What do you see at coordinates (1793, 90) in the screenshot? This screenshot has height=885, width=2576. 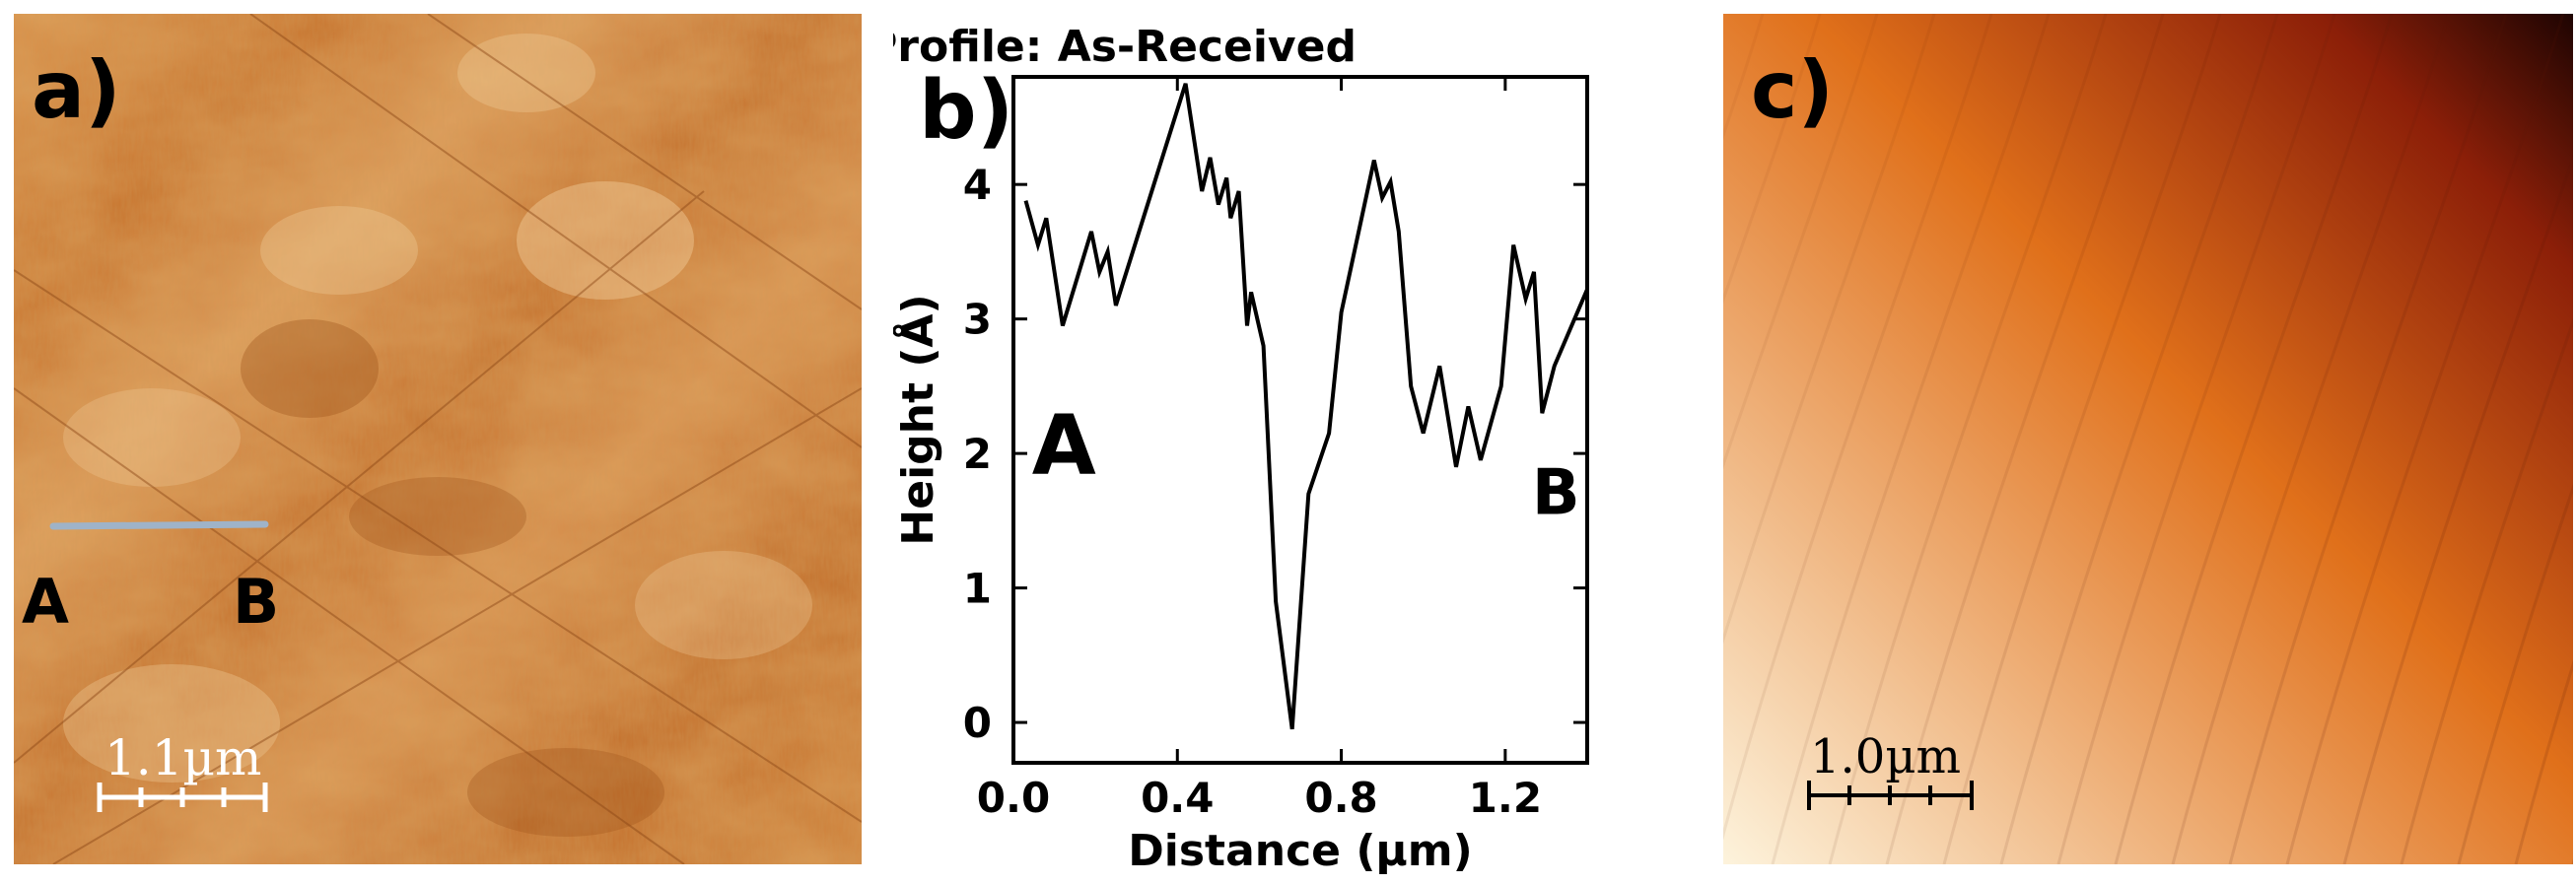 I see `panel-c-label: c)` at bounding box center [1793, 90].